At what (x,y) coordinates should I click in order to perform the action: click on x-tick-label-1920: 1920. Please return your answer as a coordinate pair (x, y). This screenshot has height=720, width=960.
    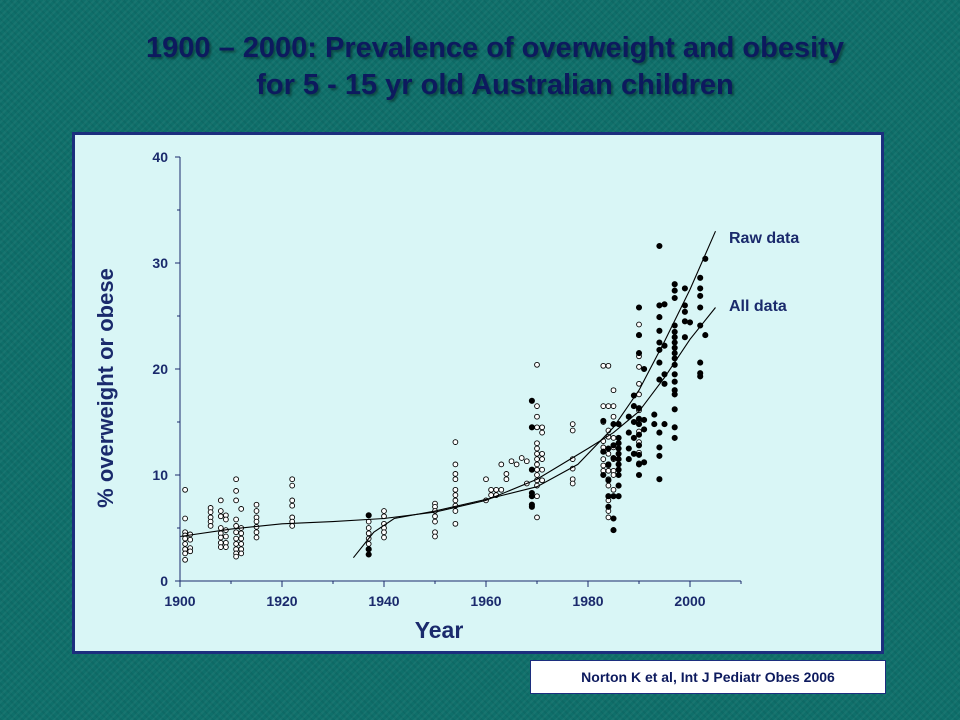
    Looking at the image, I should click on (281, 601).